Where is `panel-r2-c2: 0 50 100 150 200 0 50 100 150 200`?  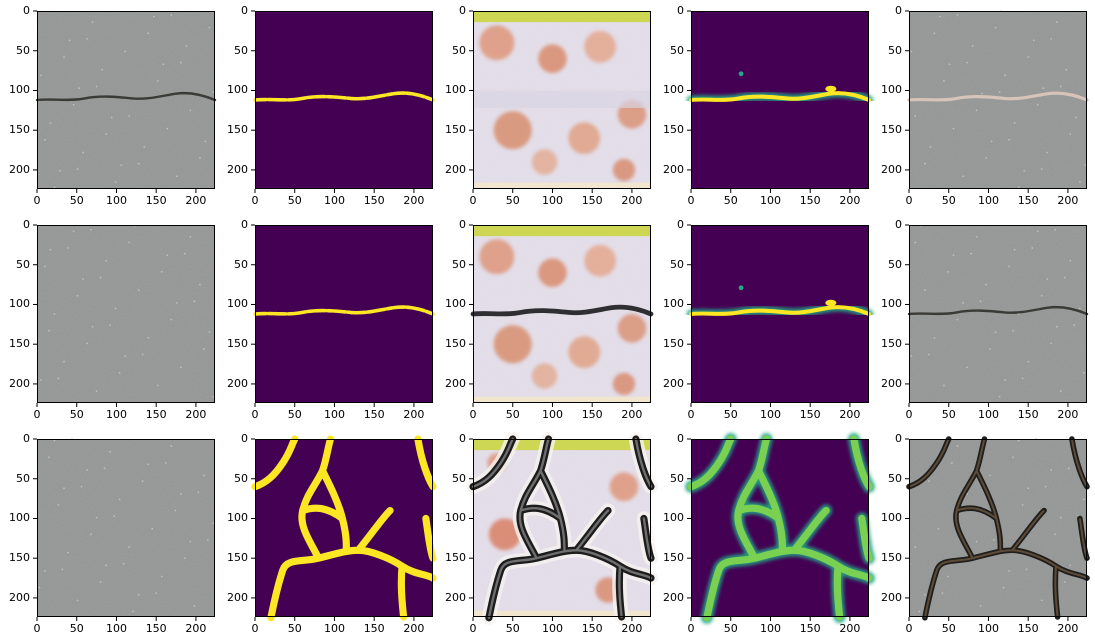 panel-r2-c2: 0 50 100 150 200 0 50 100 150 200 is located at coordinates (331, 319).